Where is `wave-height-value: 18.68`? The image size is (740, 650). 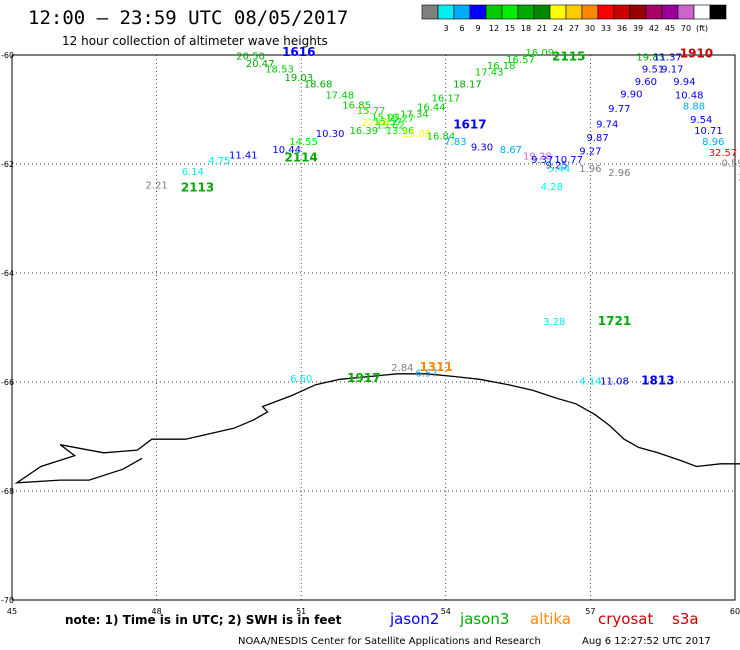 wave-height-value: 18.68 is located at coordinates (318, 85).